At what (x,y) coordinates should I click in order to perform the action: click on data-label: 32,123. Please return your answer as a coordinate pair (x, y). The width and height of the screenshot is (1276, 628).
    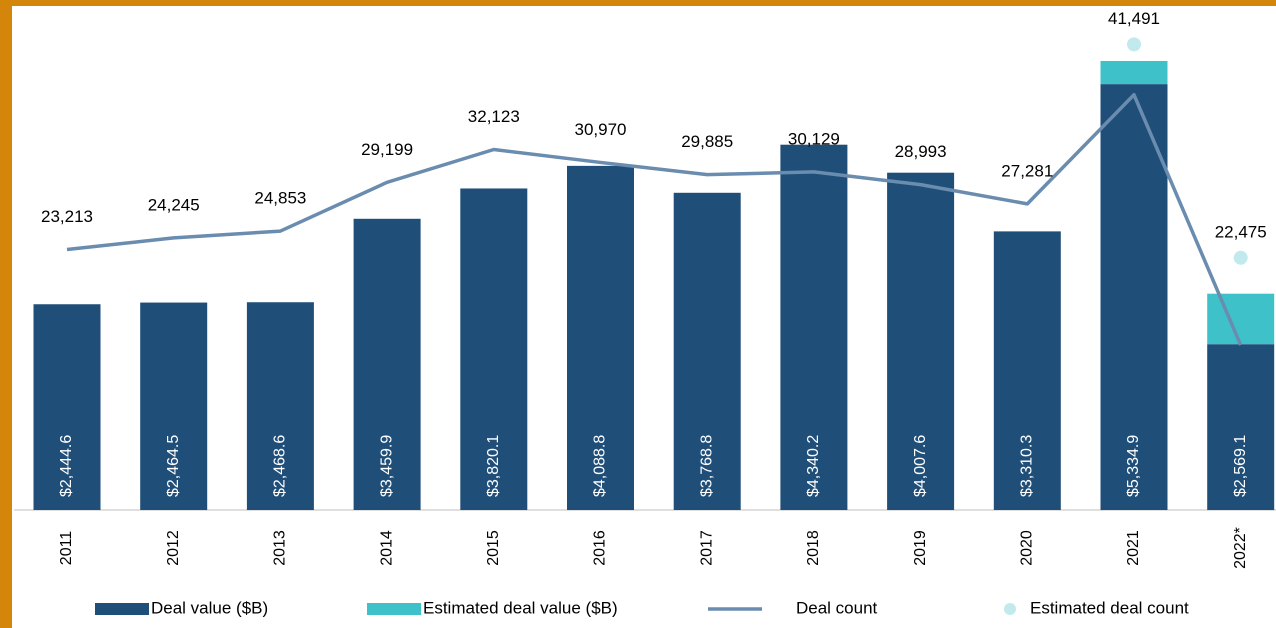
    Looking at the image, I should click on (494, 116).